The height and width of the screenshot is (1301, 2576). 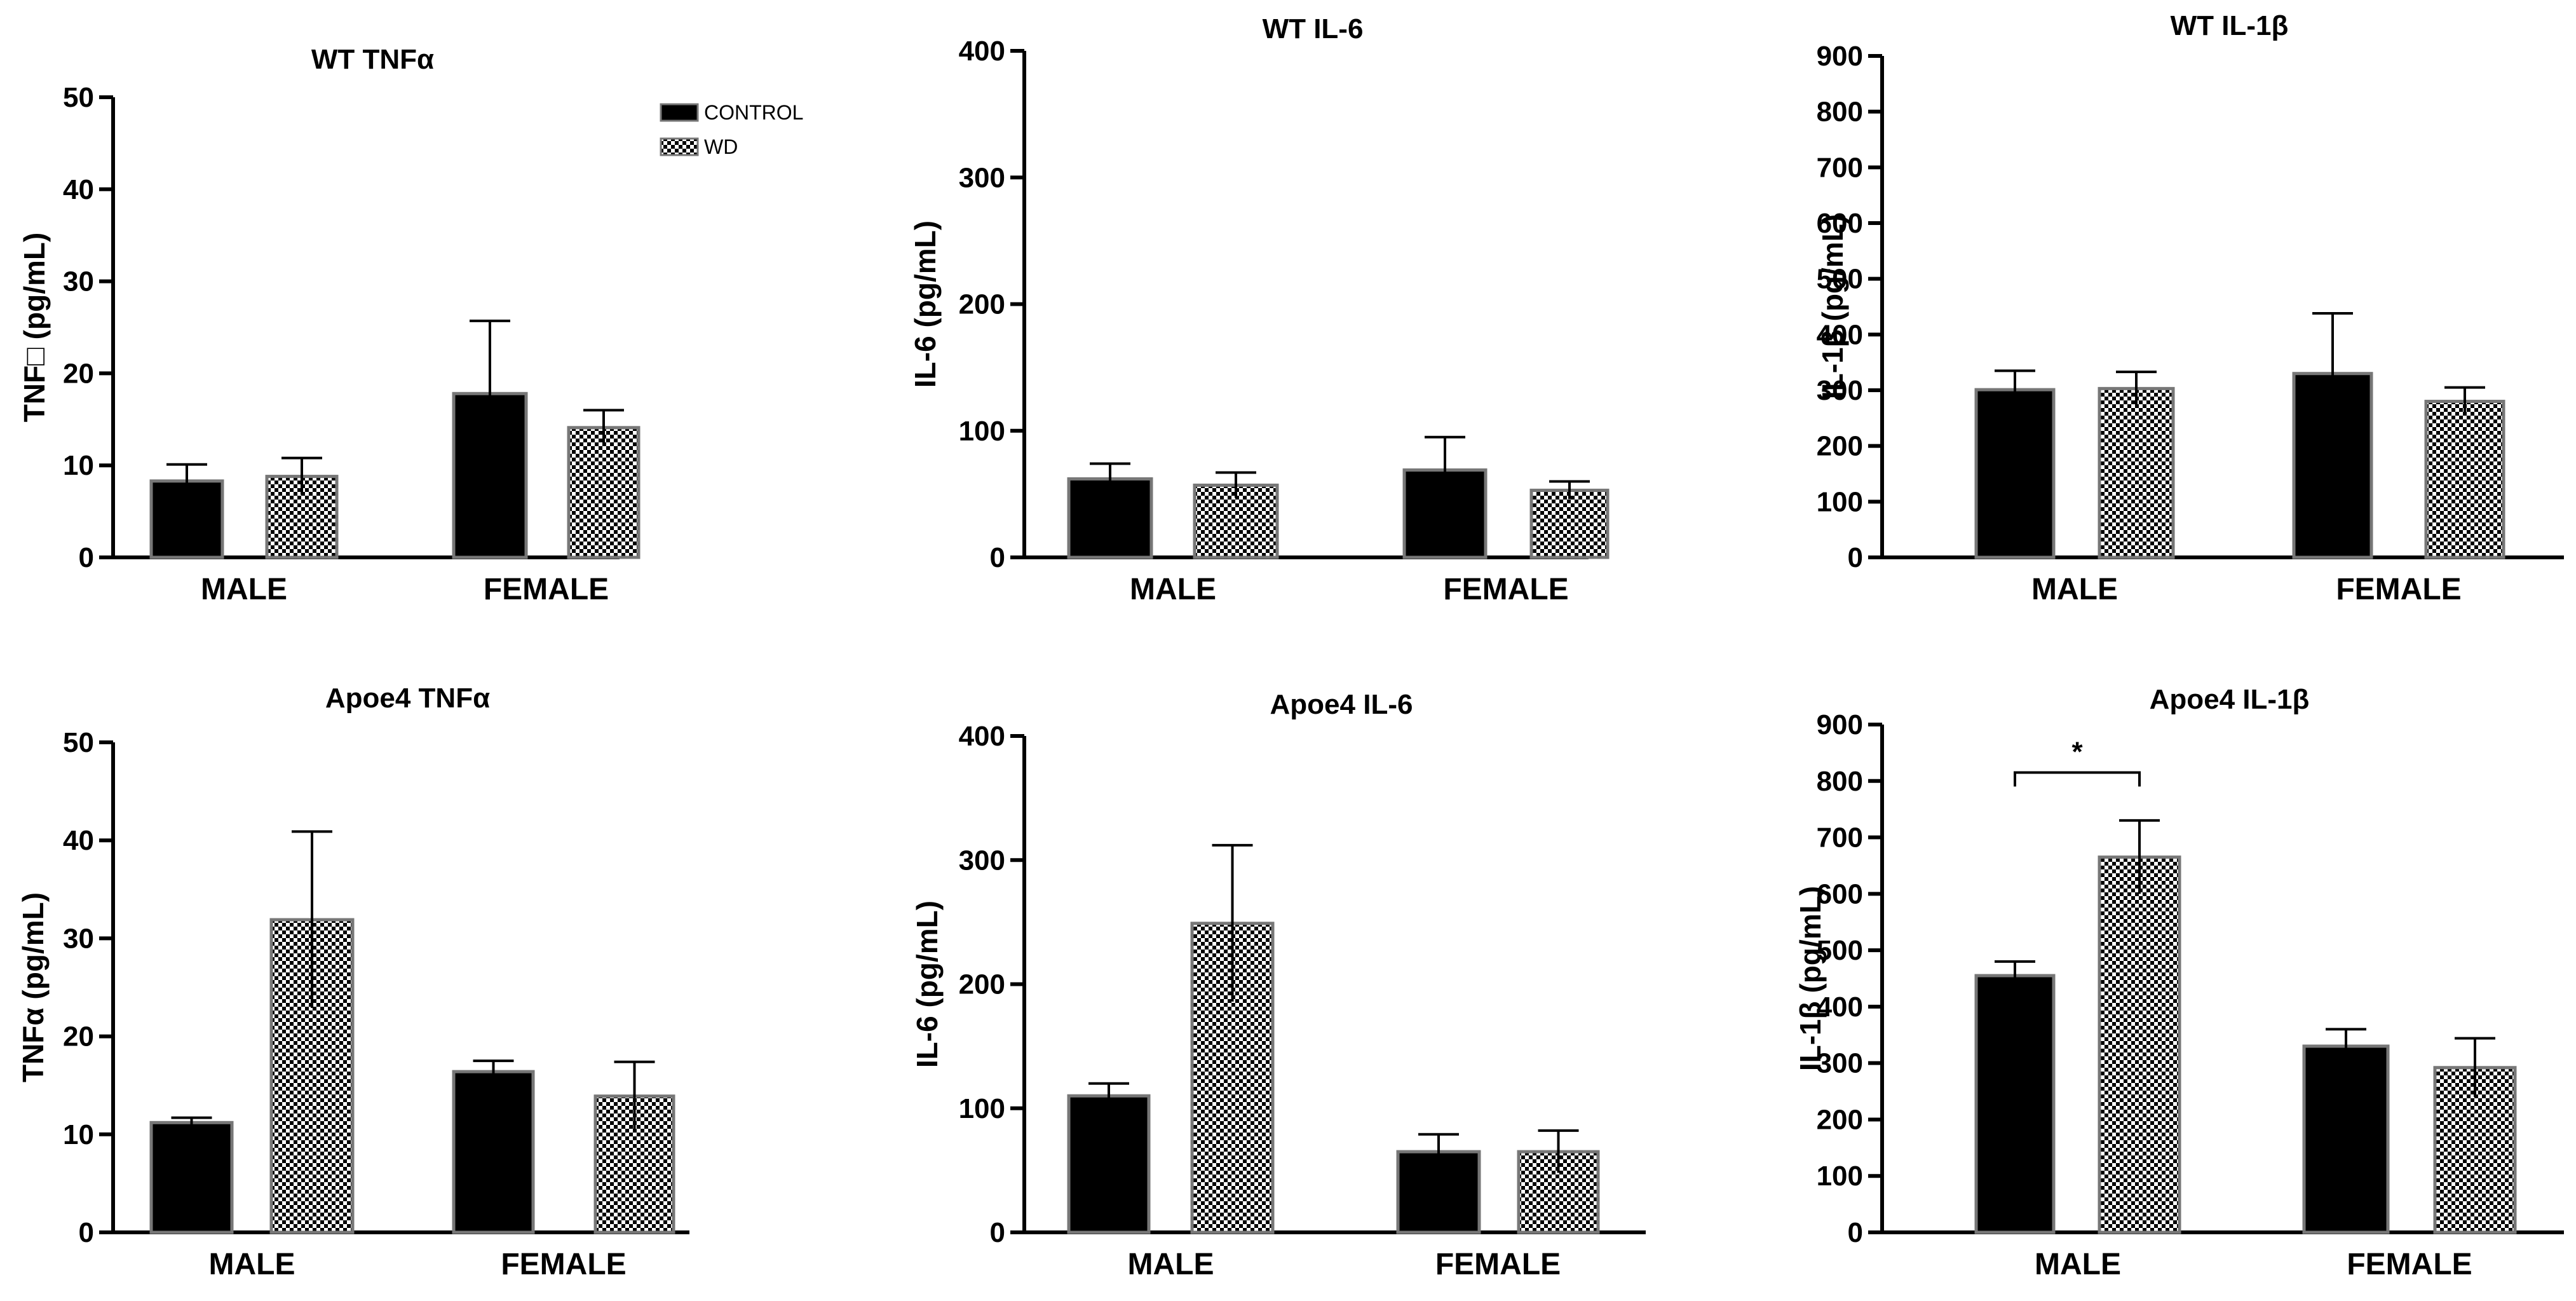 I want to click on chart-title: Apoe4 TNFα, so click(x=407, y=698).